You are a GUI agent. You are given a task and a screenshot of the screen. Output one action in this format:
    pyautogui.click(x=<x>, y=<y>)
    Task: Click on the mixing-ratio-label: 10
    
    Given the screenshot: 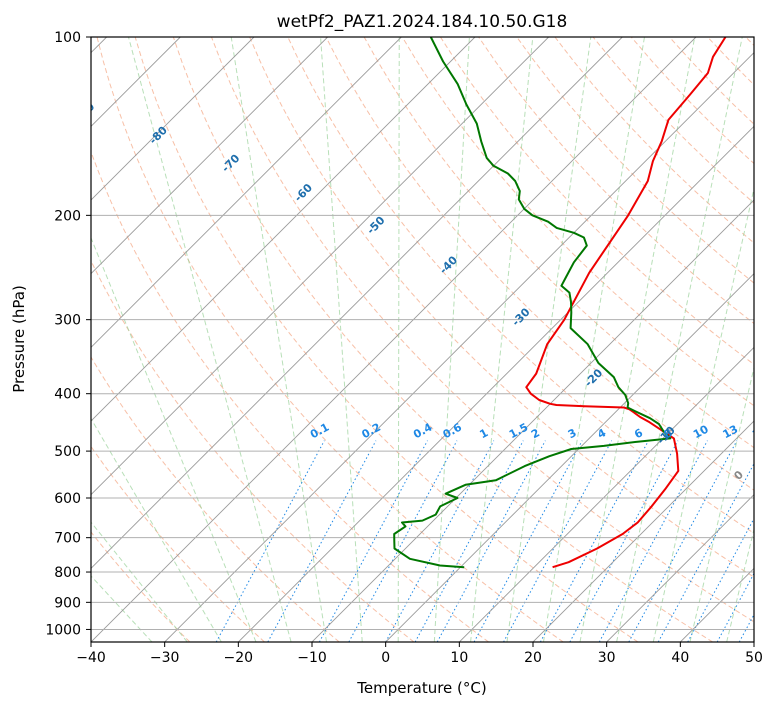 What is the action you would take?
    pyautogui.click(x=701, y=431)
    